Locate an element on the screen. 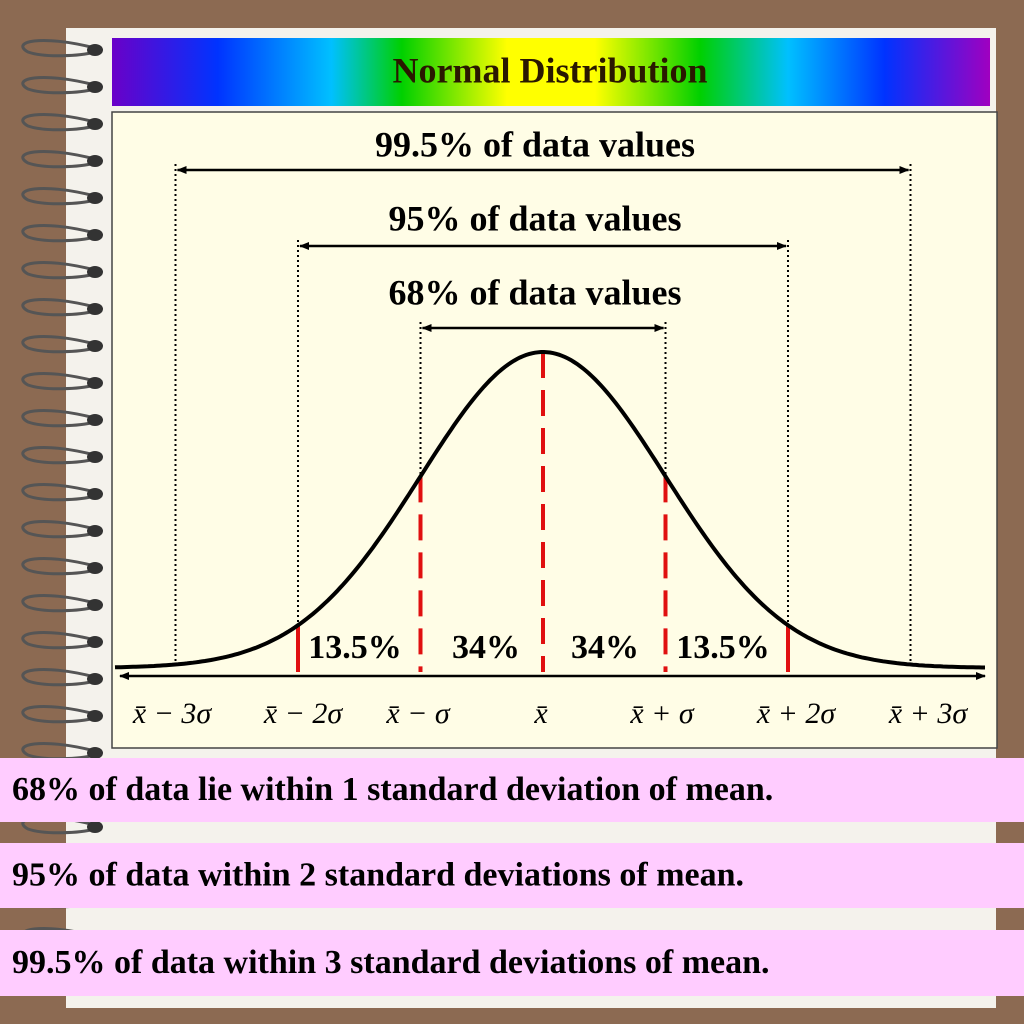 This screenshot has width=1024, height=1024. span-label: 95% of data values is located at coordinates (534, 218).